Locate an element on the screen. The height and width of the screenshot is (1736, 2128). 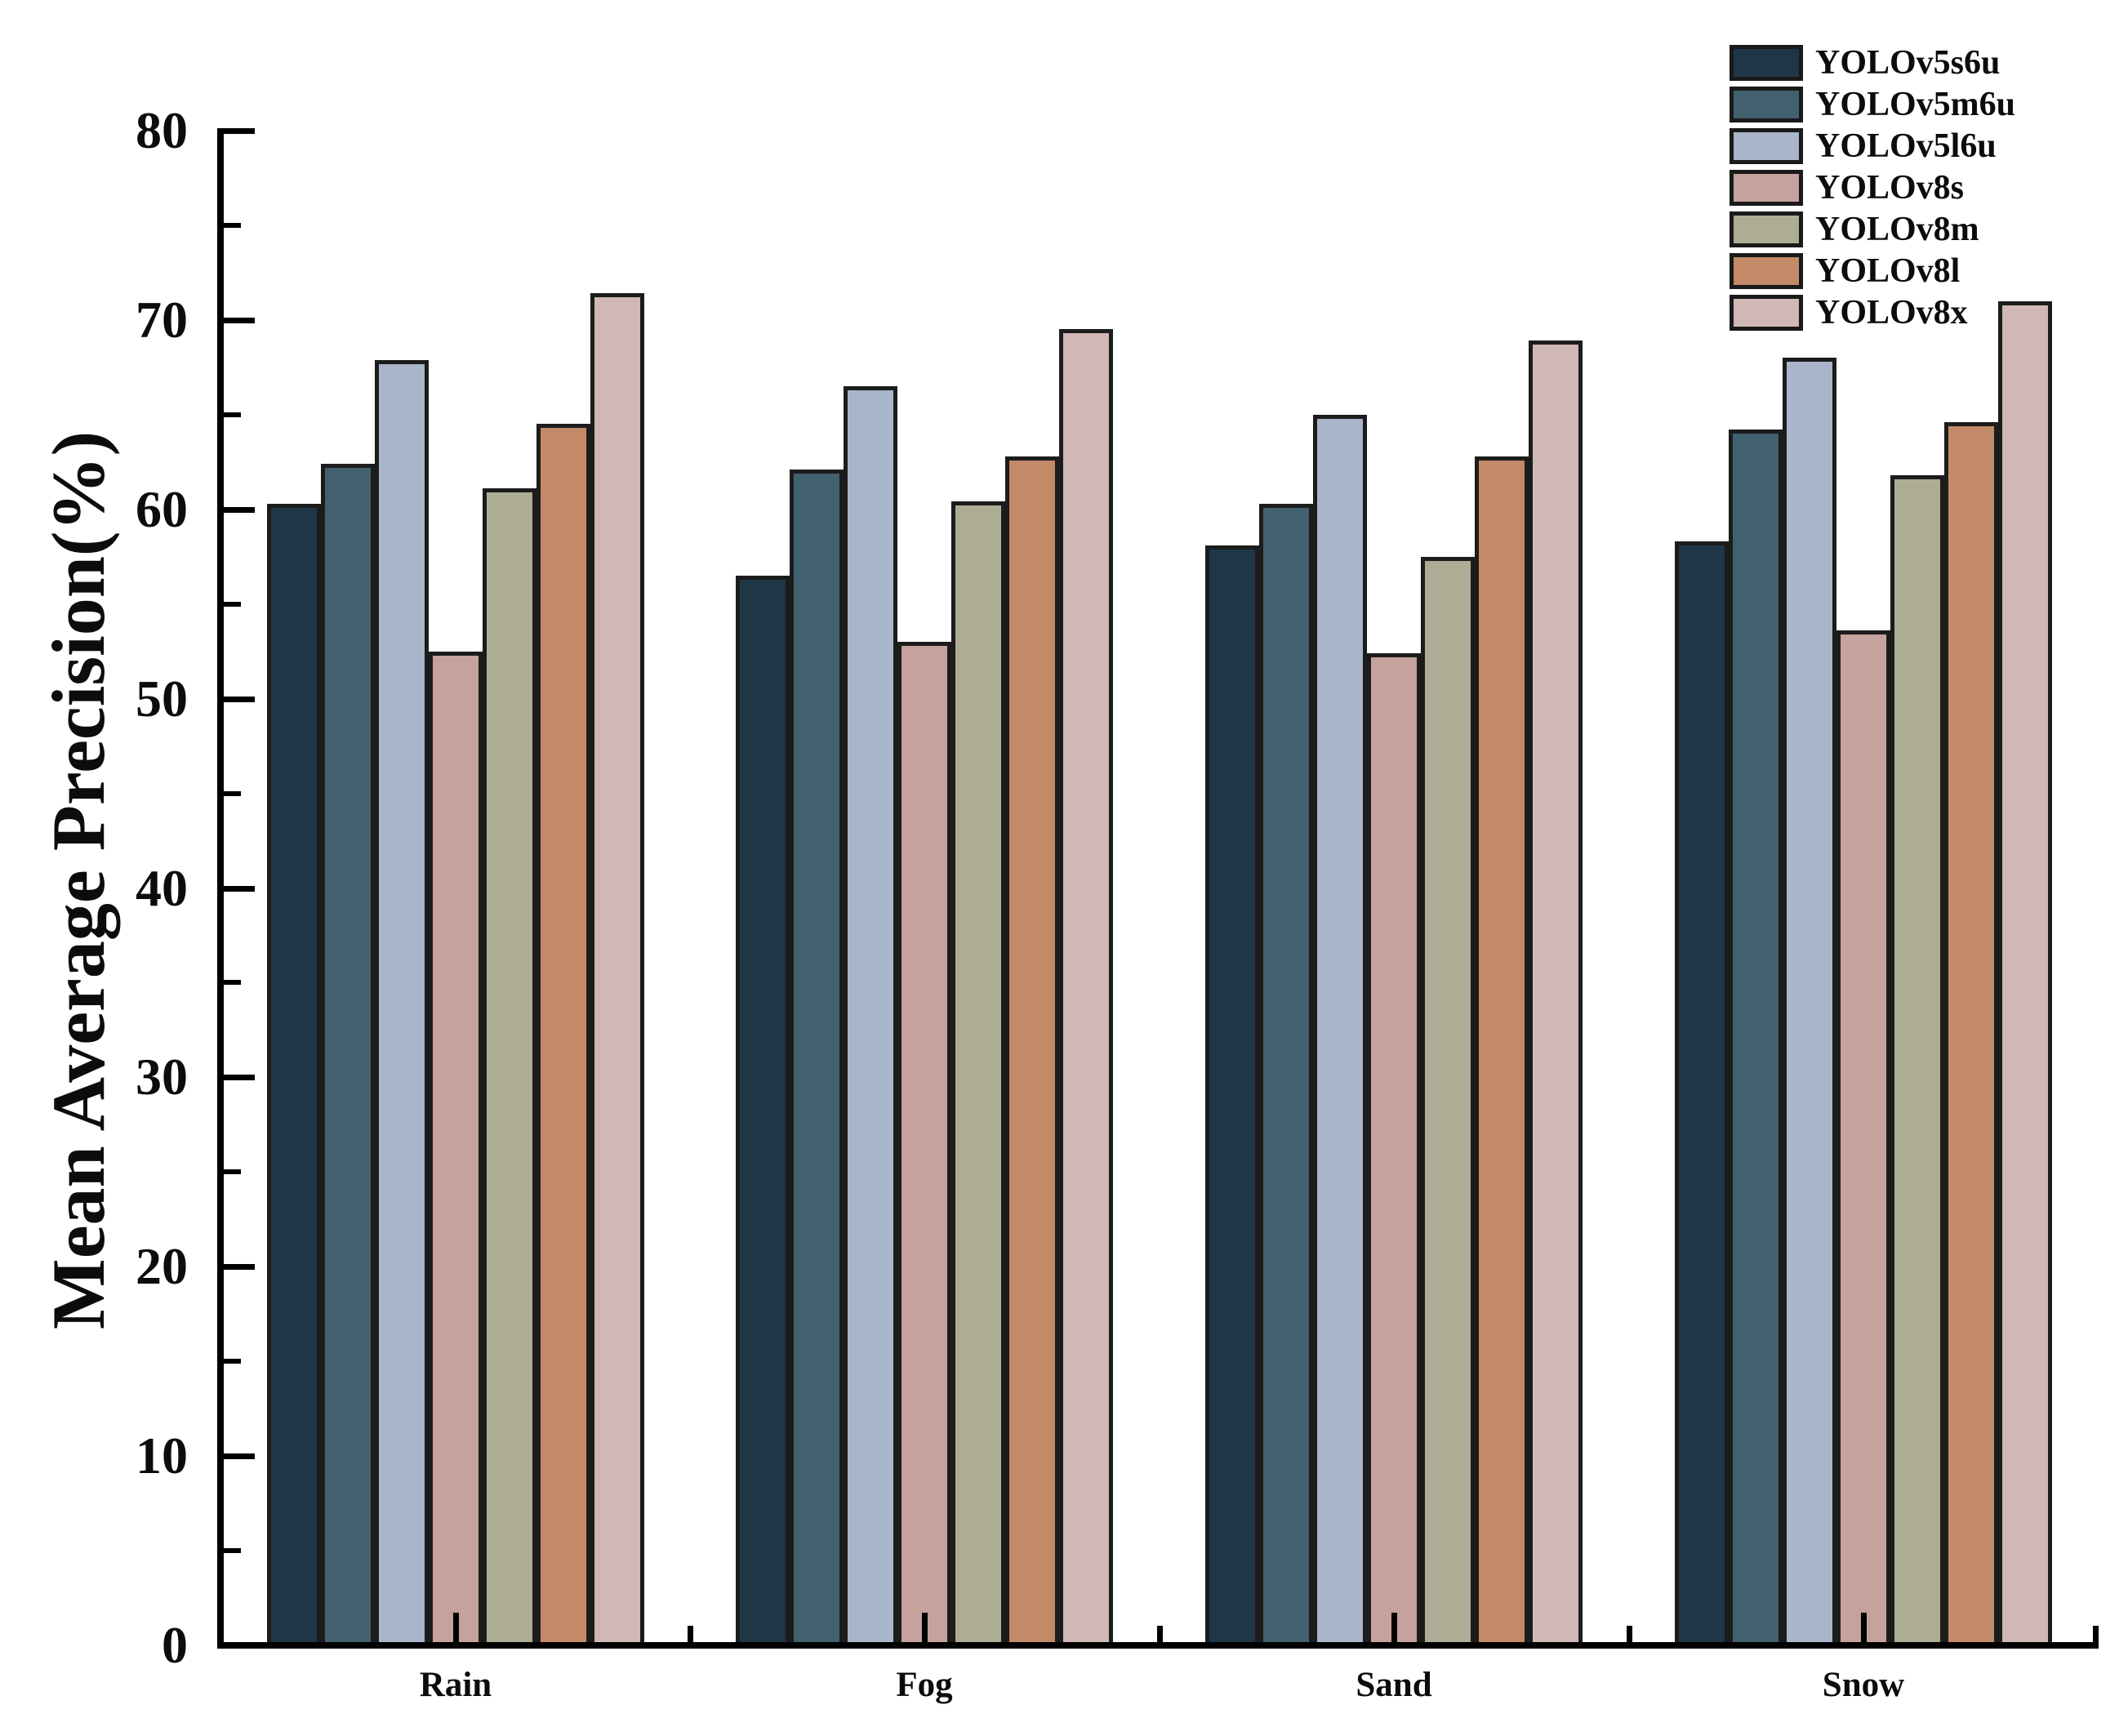
legend-swatch-YOLOv5s6u is located at coordinates (1767, 63).